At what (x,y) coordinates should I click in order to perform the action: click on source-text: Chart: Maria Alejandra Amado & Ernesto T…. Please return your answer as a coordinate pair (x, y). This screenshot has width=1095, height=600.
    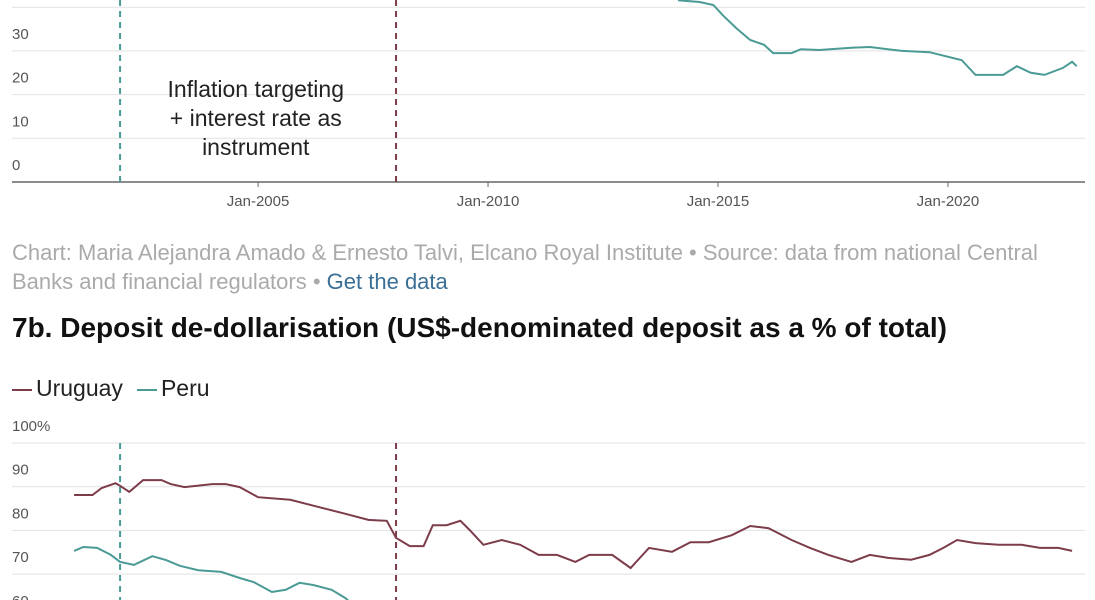
    Looking at the image, I should click on (525, 267).